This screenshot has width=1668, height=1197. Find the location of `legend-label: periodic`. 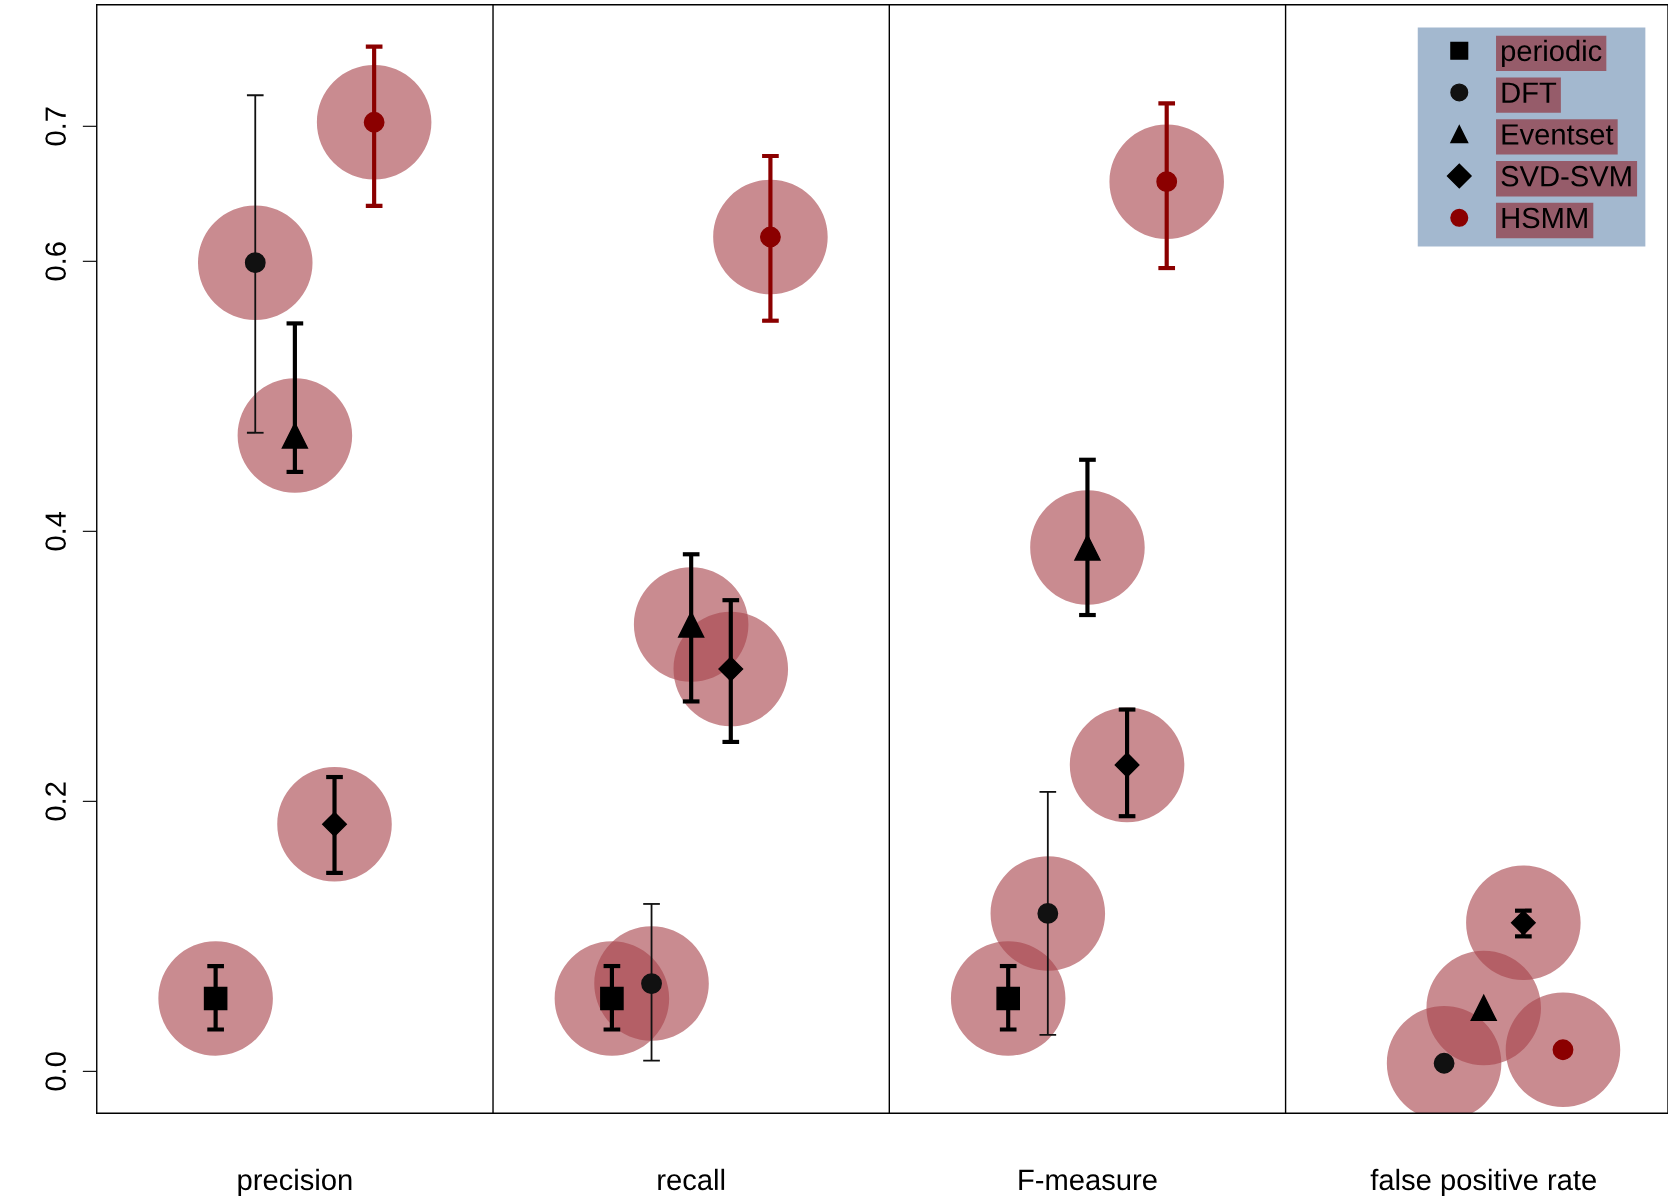

legend-label: periodic is located at coordinates (1551, 53).